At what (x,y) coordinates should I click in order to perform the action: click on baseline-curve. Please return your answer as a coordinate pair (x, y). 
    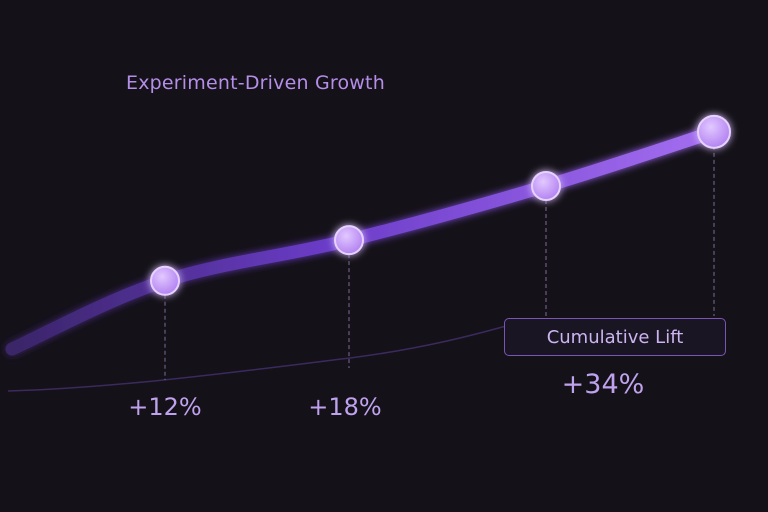
    Looking at the image, I should click on (257, 358).